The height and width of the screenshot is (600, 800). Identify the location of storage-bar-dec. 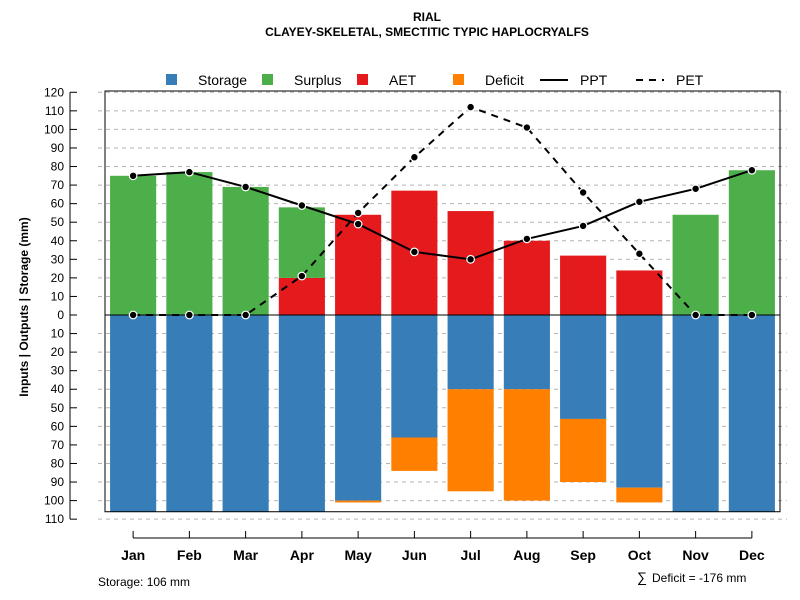
(751, 413).